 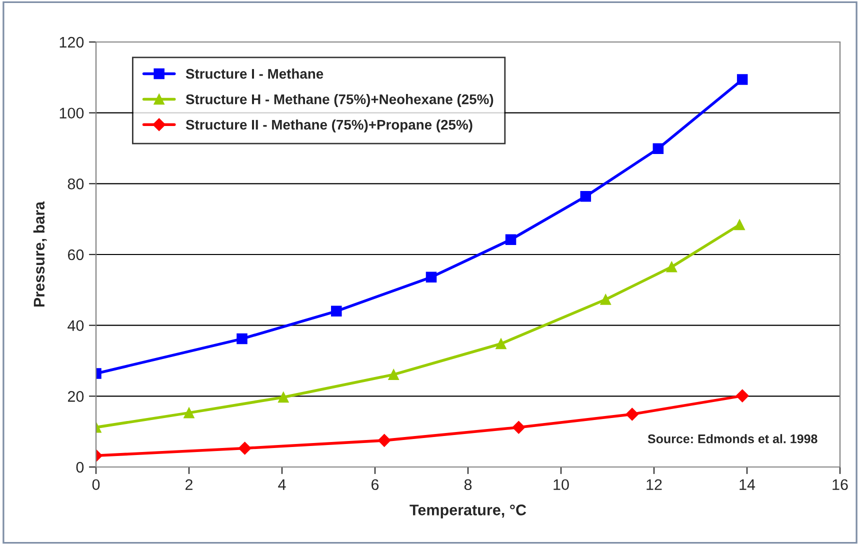 What do you see at coordinates (654, 484) in the screenshot?
I see `x-tick-label: 12` at bounding box center [654, 484].